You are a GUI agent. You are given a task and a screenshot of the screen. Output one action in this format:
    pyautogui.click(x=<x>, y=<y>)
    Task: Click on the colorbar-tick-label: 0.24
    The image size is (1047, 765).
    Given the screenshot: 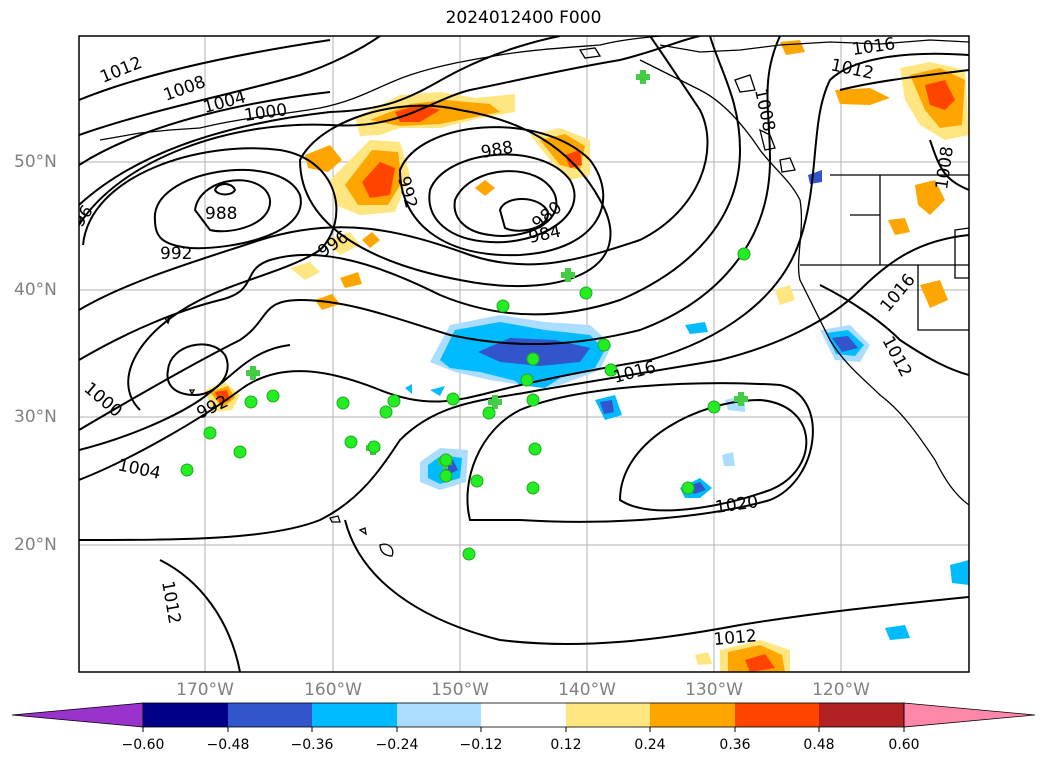 What is the action you would take?
    pyautogui.click(x=650, y=745)
    